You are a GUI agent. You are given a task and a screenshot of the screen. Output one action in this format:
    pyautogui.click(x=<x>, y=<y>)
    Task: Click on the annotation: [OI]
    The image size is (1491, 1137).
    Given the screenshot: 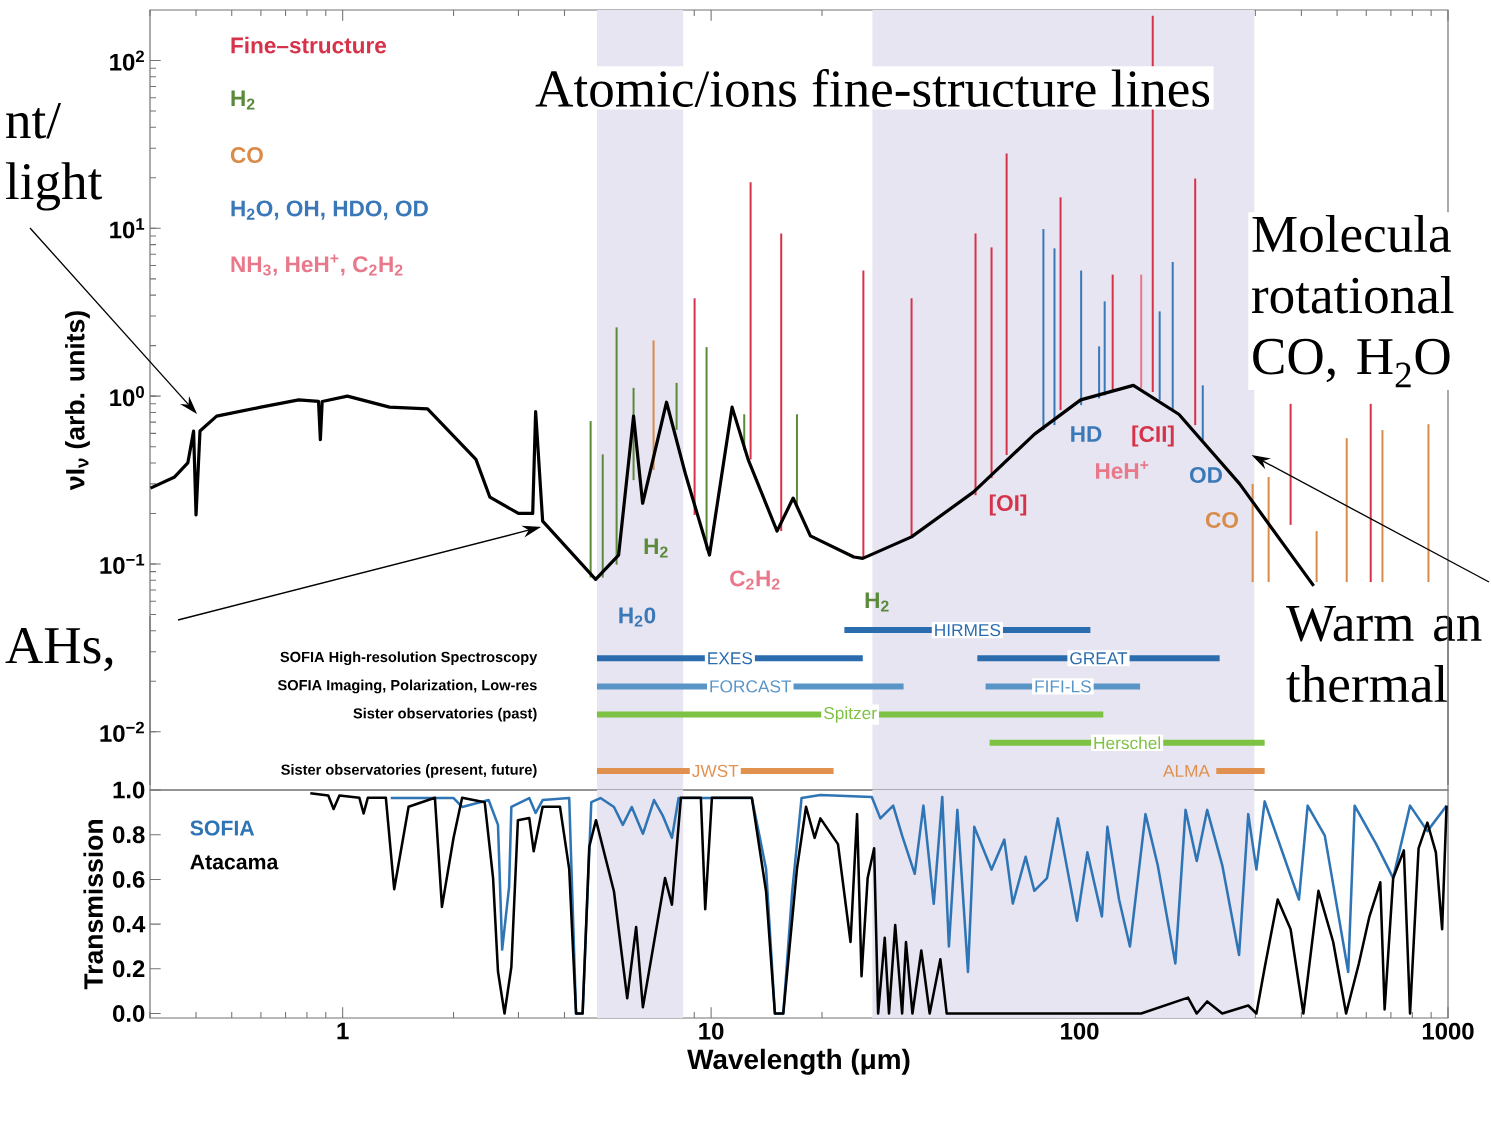 What is the action you would take?
    pyautogui.click(x=1008, y=505)
    